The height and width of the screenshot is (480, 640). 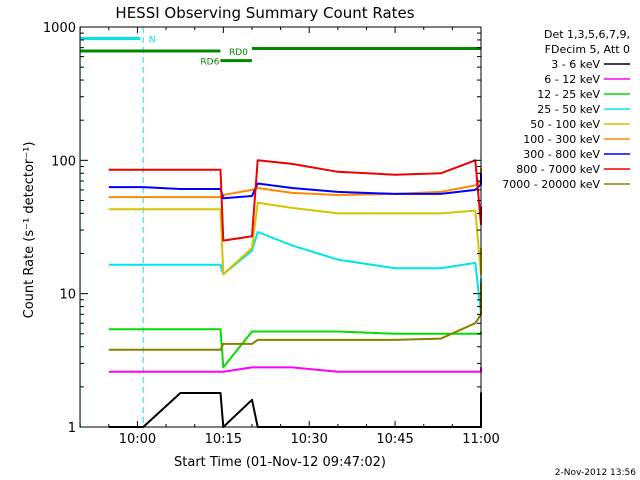 I want to click on legend-entry-7: 800 - 7000 keV, so click(x=558, y=169).